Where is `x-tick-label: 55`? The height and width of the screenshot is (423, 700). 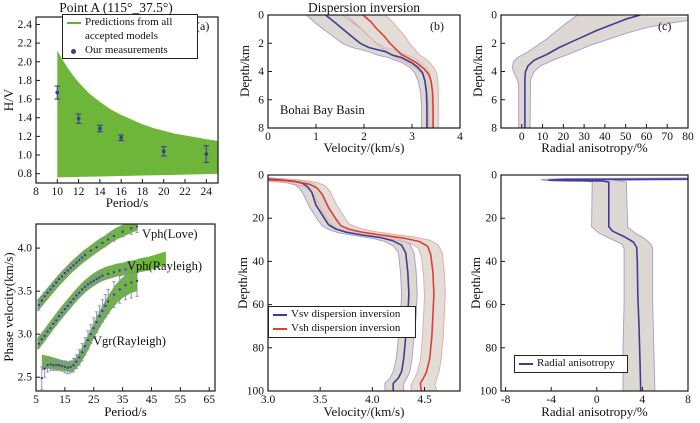
x-tick-label: 55 is located at coordinates (181, 400).